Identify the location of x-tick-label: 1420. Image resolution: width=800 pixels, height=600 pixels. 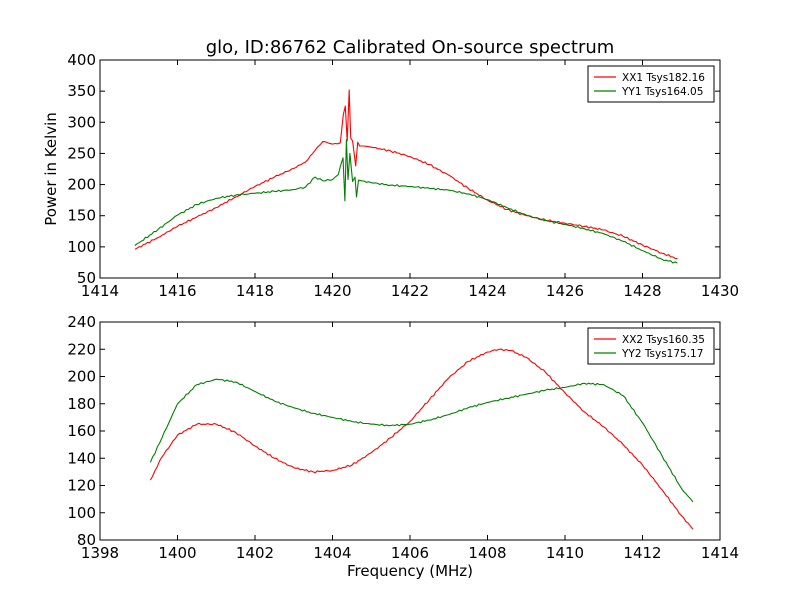
(332, 291).